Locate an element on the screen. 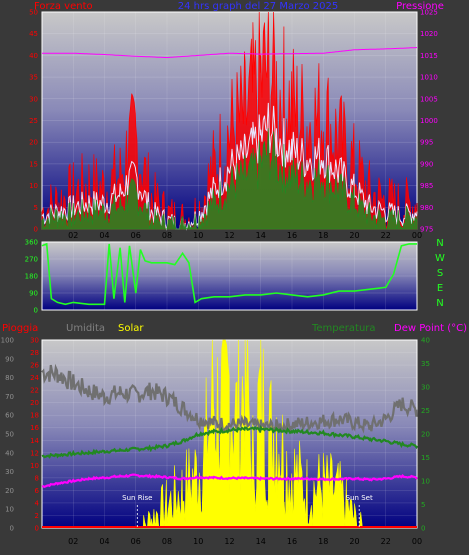 The height and width of the screenshot is (555, 469). temperature-tick-label: 15 is located at coordinates (425, 458).